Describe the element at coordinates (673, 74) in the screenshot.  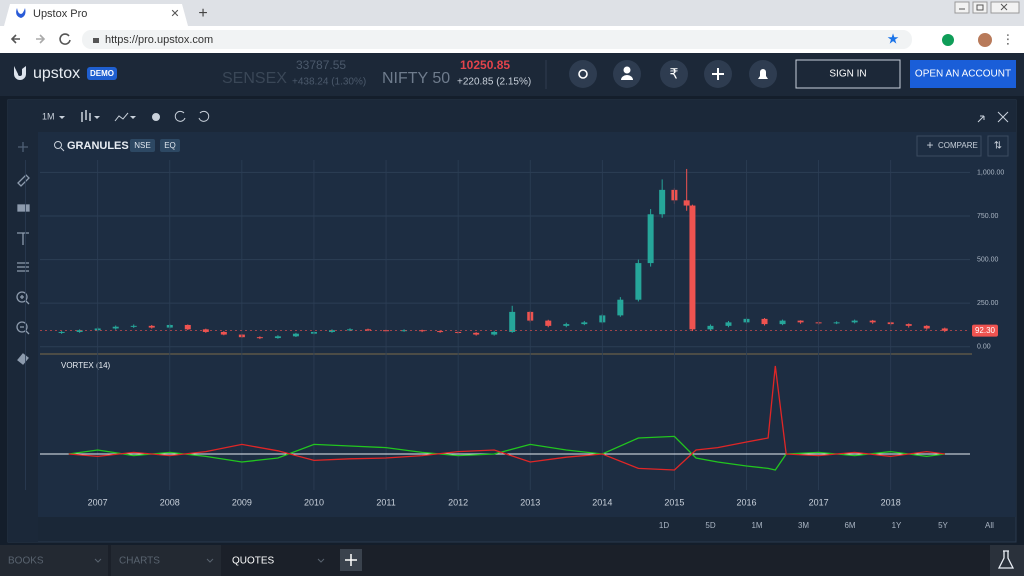
I see `header-icons: ₹` at that location.